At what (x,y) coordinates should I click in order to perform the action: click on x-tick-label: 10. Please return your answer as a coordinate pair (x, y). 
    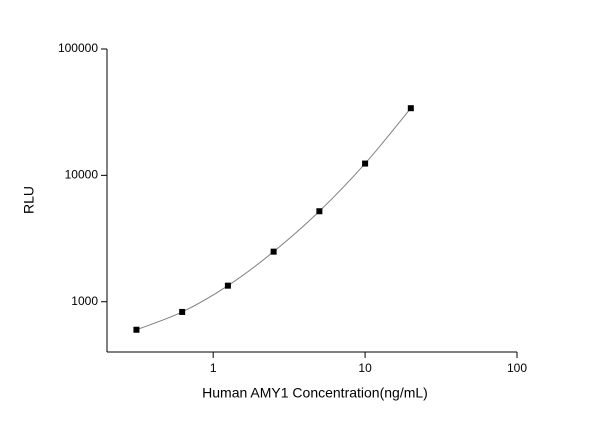
    Looking at the image, I should click on (365, 368).